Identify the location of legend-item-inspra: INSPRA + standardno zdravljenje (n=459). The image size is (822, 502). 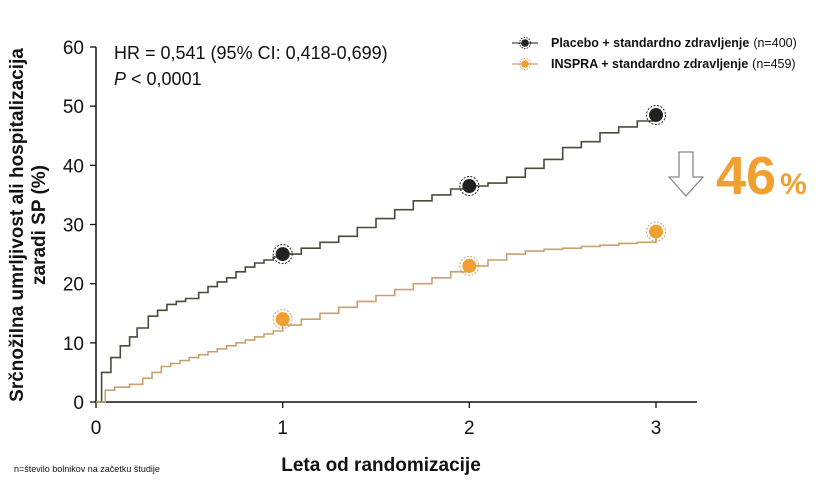
(654, 64).